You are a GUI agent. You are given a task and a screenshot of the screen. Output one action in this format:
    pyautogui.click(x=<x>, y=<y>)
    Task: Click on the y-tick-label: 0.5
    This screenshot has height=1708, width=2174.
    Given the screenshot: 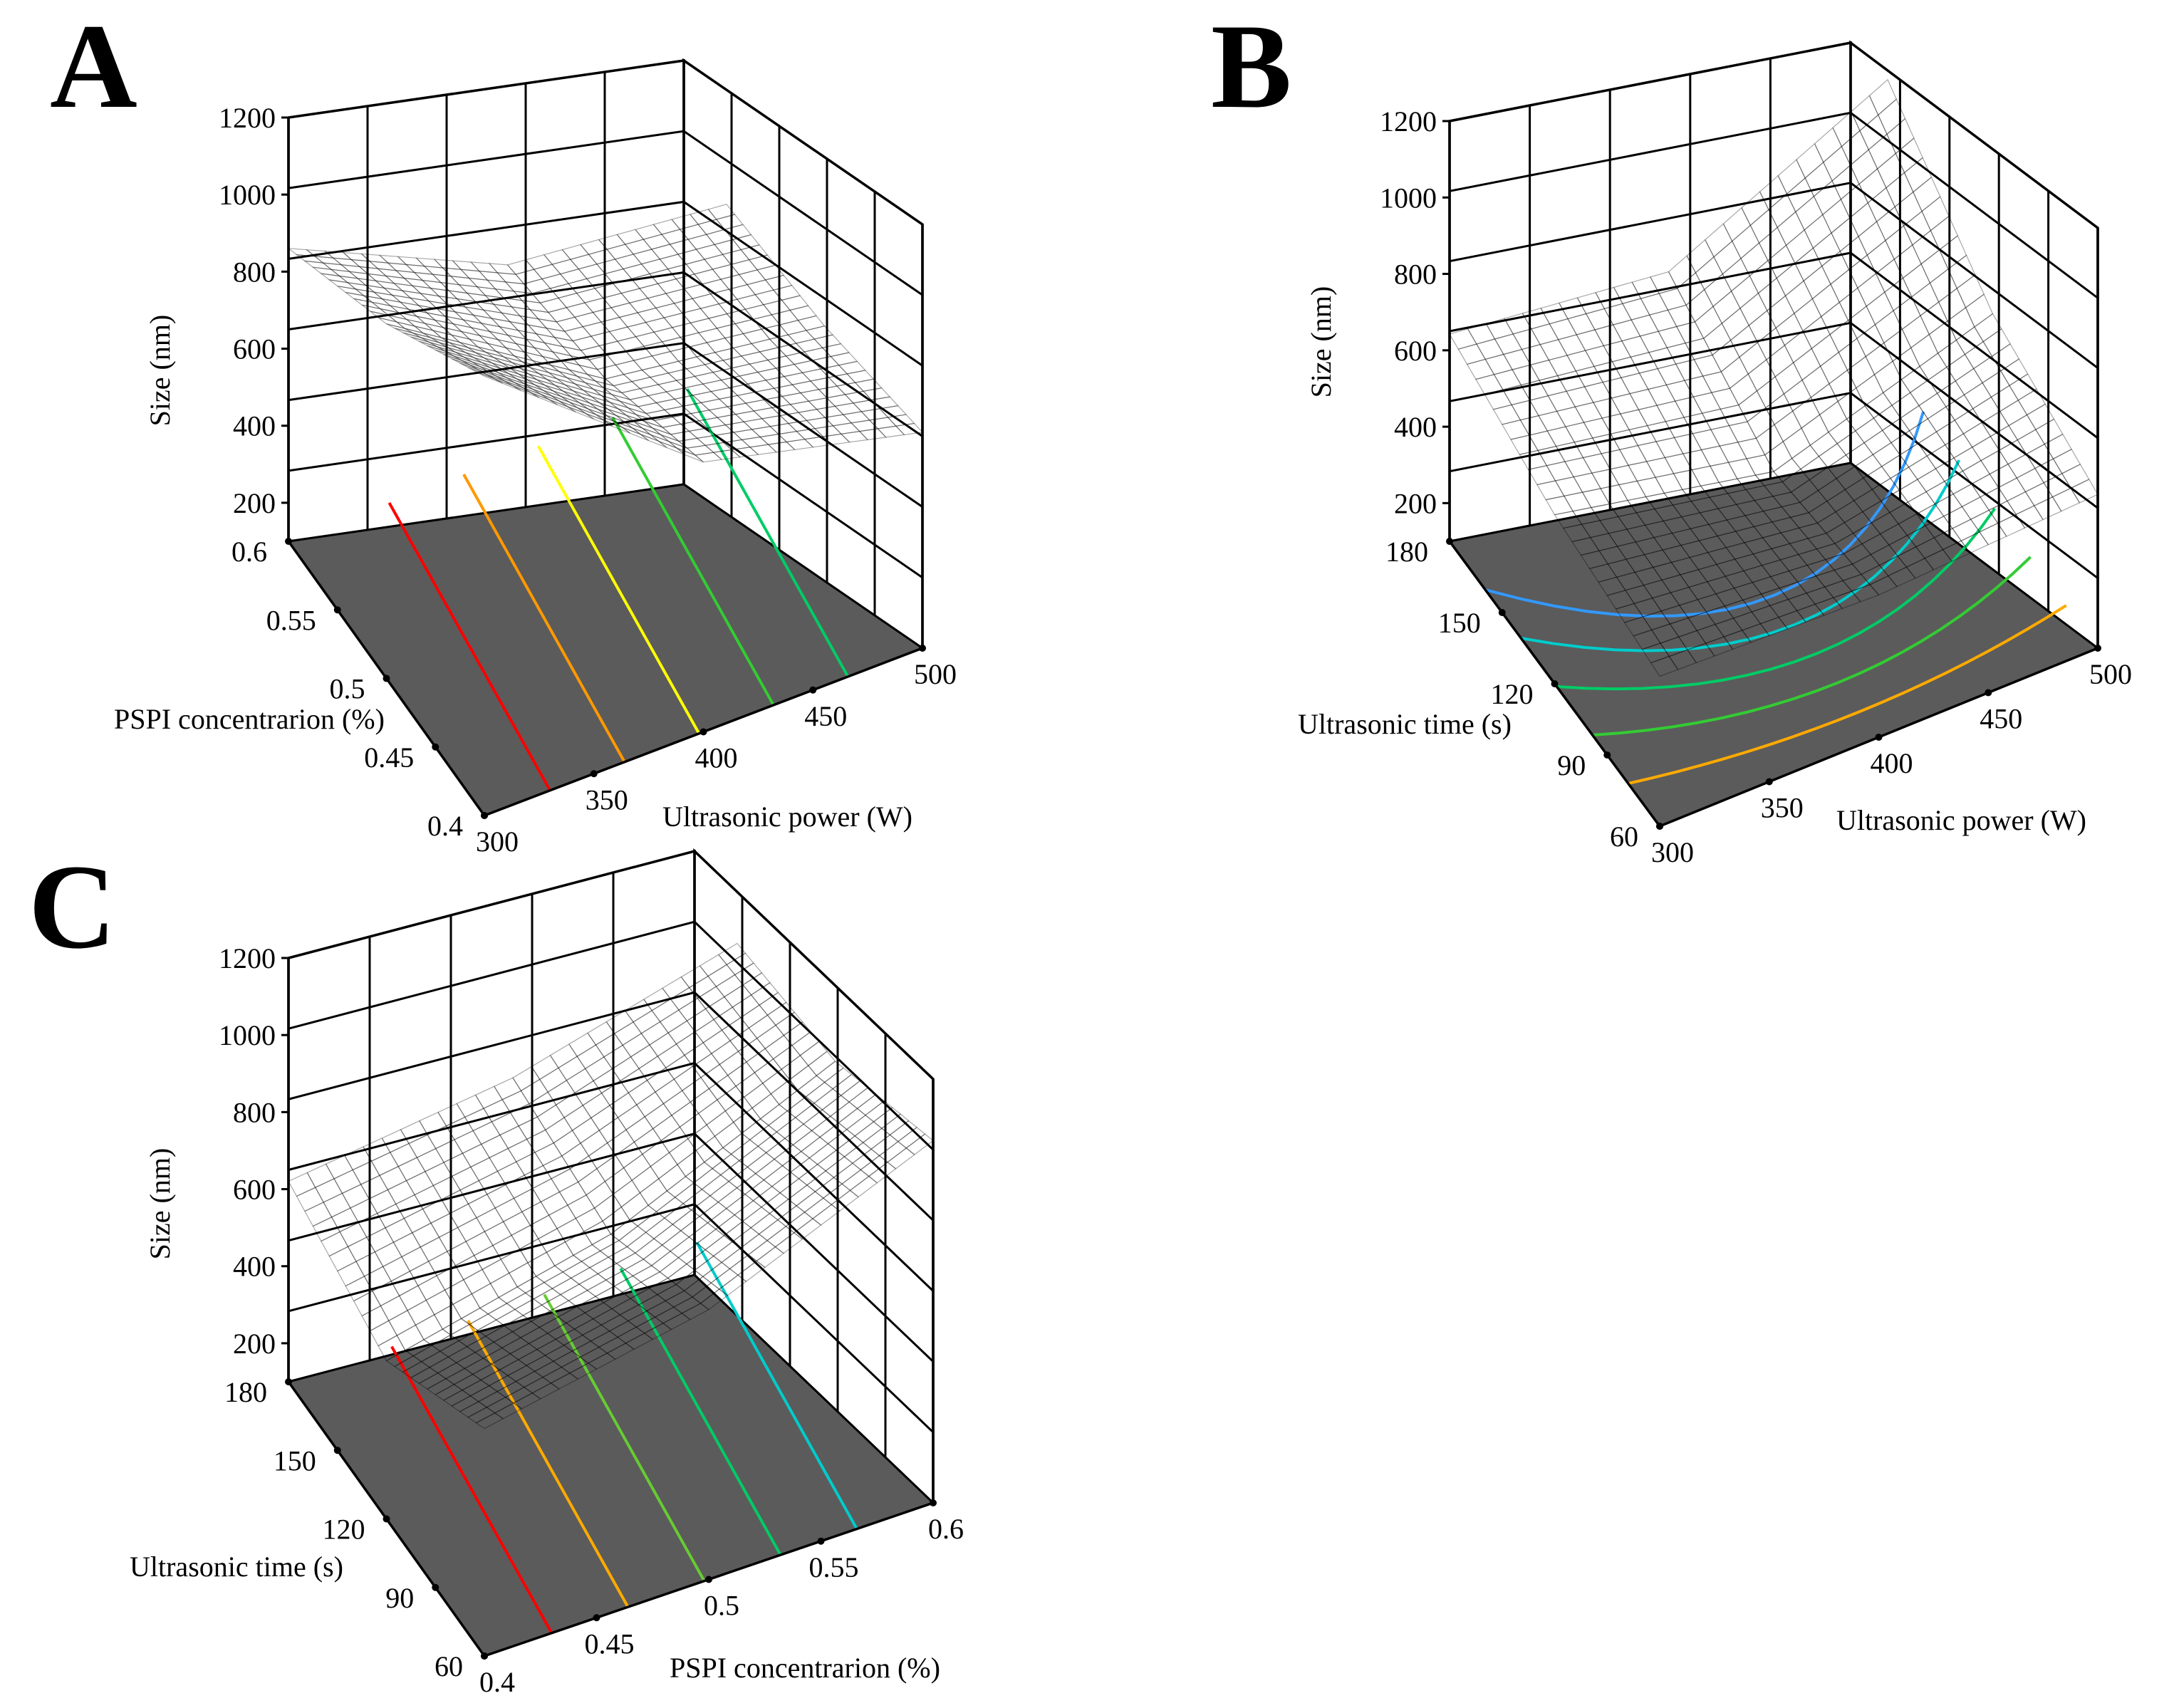 What is the action you would take?
    pyautogui.click(x=347, y=689)
    